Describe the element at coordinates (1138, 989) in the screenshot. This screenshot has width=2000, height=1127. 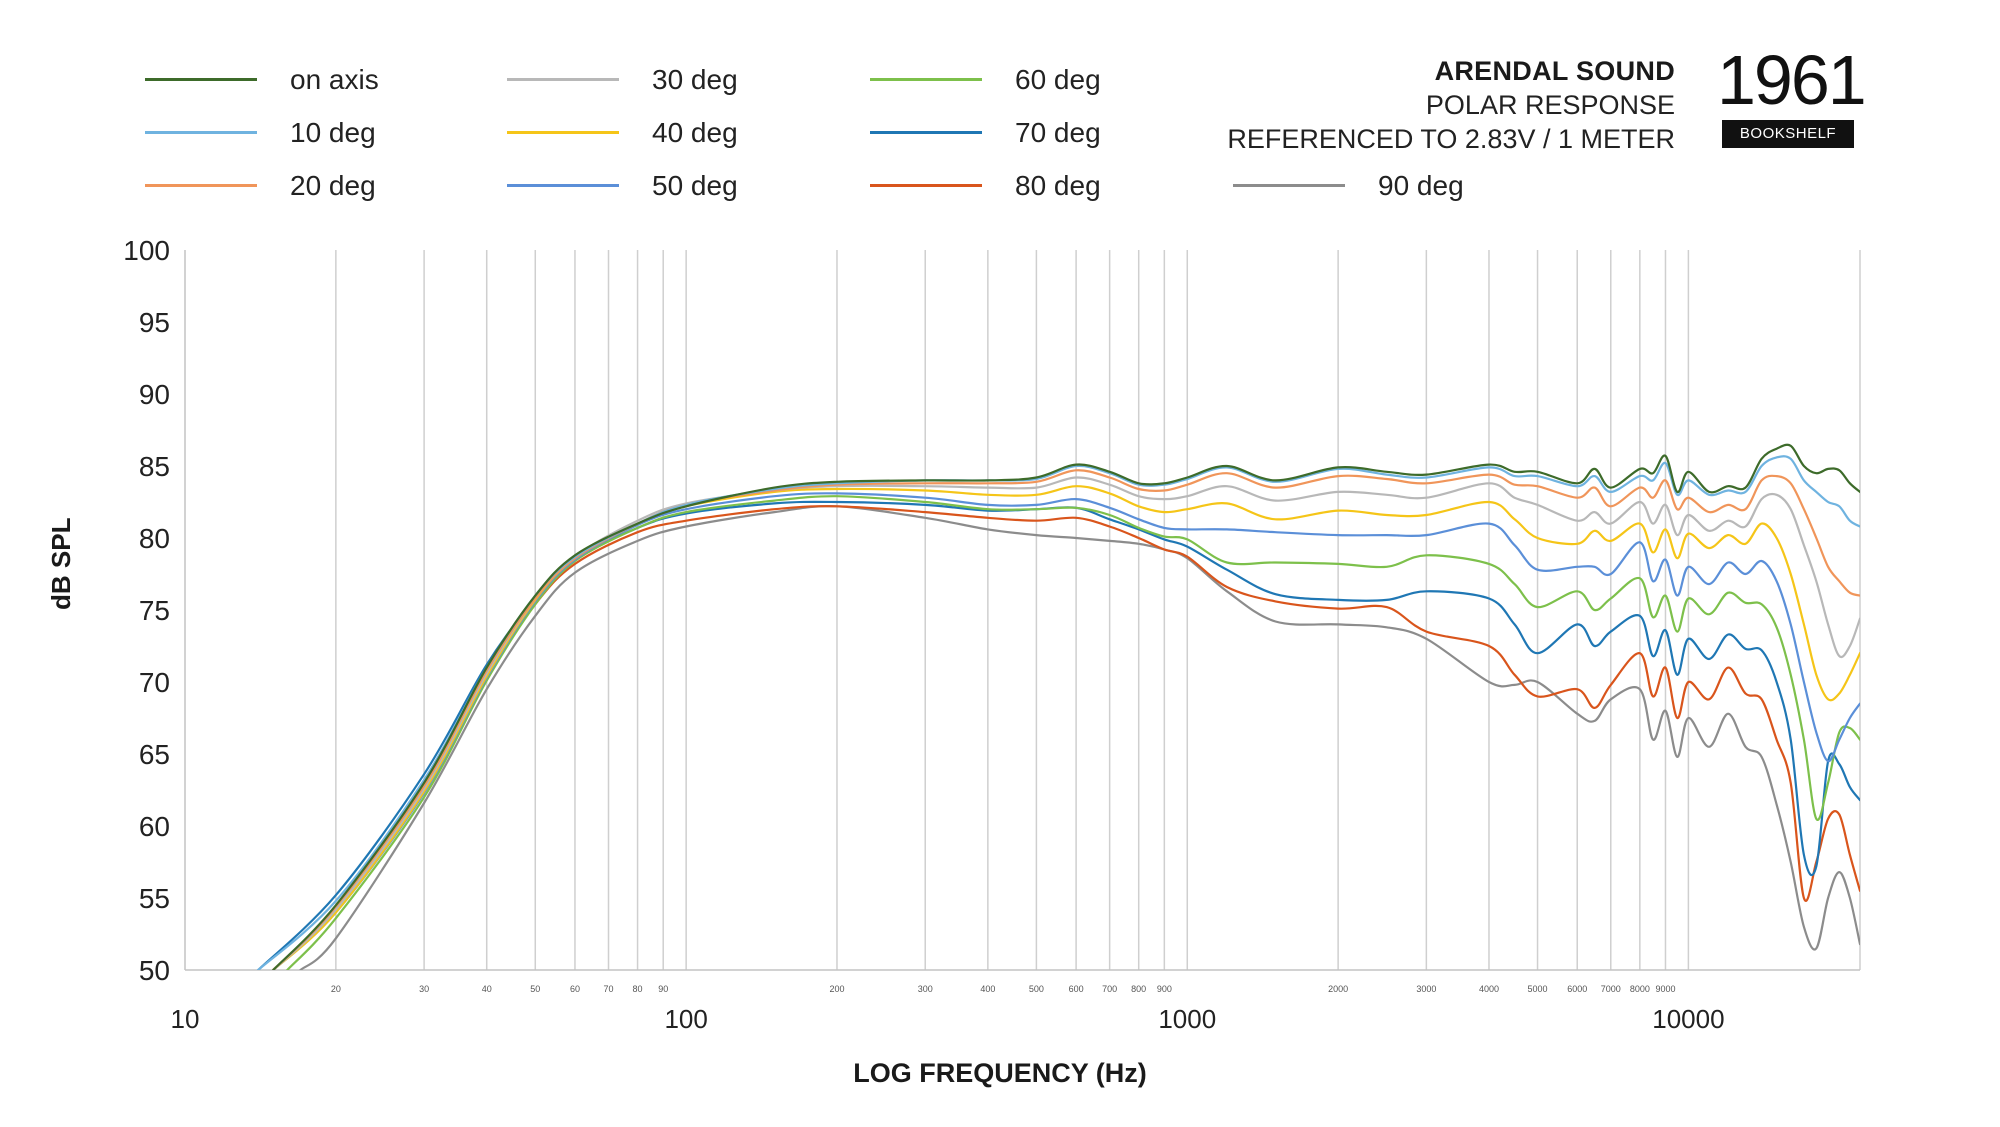
I see `x-minor-tick-label: 800` at that location.